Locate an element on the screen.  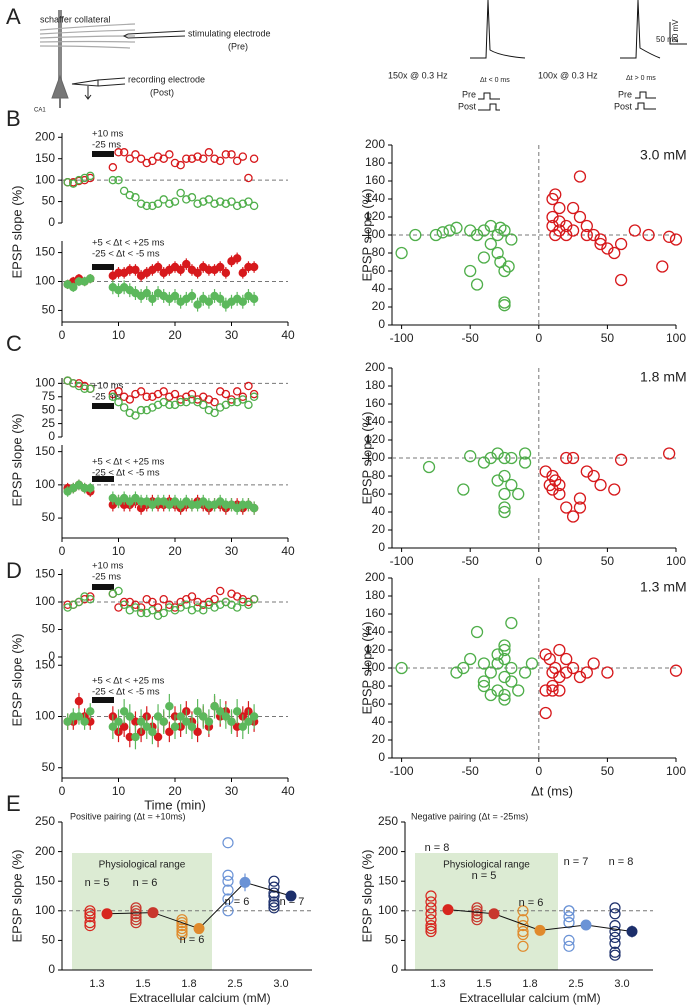
panel-label: B is located at coordinates (13, 118).